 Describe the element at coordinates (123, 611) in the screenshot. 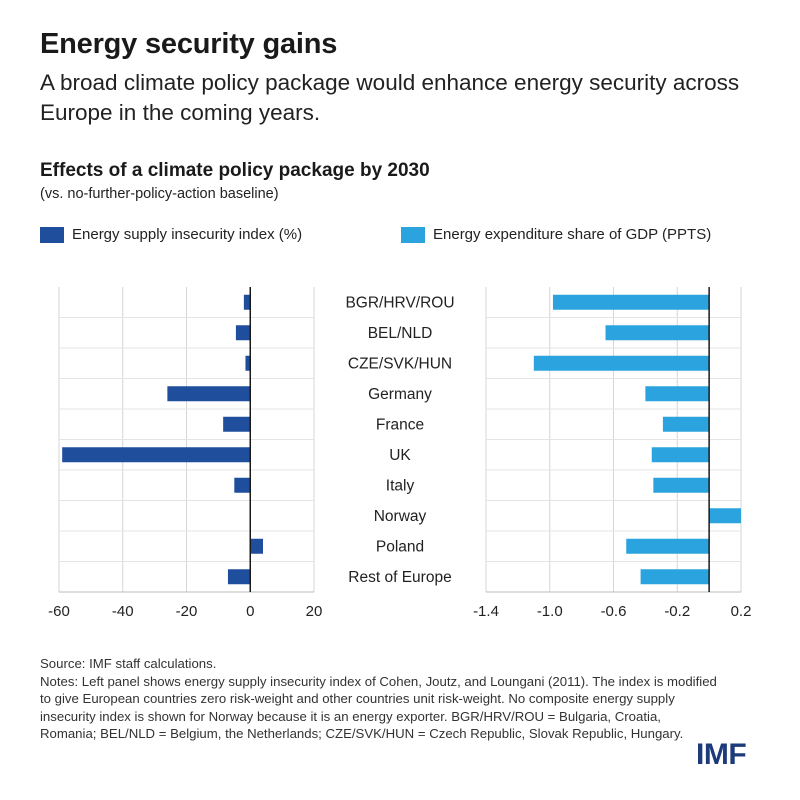

I see `left-tick-label: -40` at that location.